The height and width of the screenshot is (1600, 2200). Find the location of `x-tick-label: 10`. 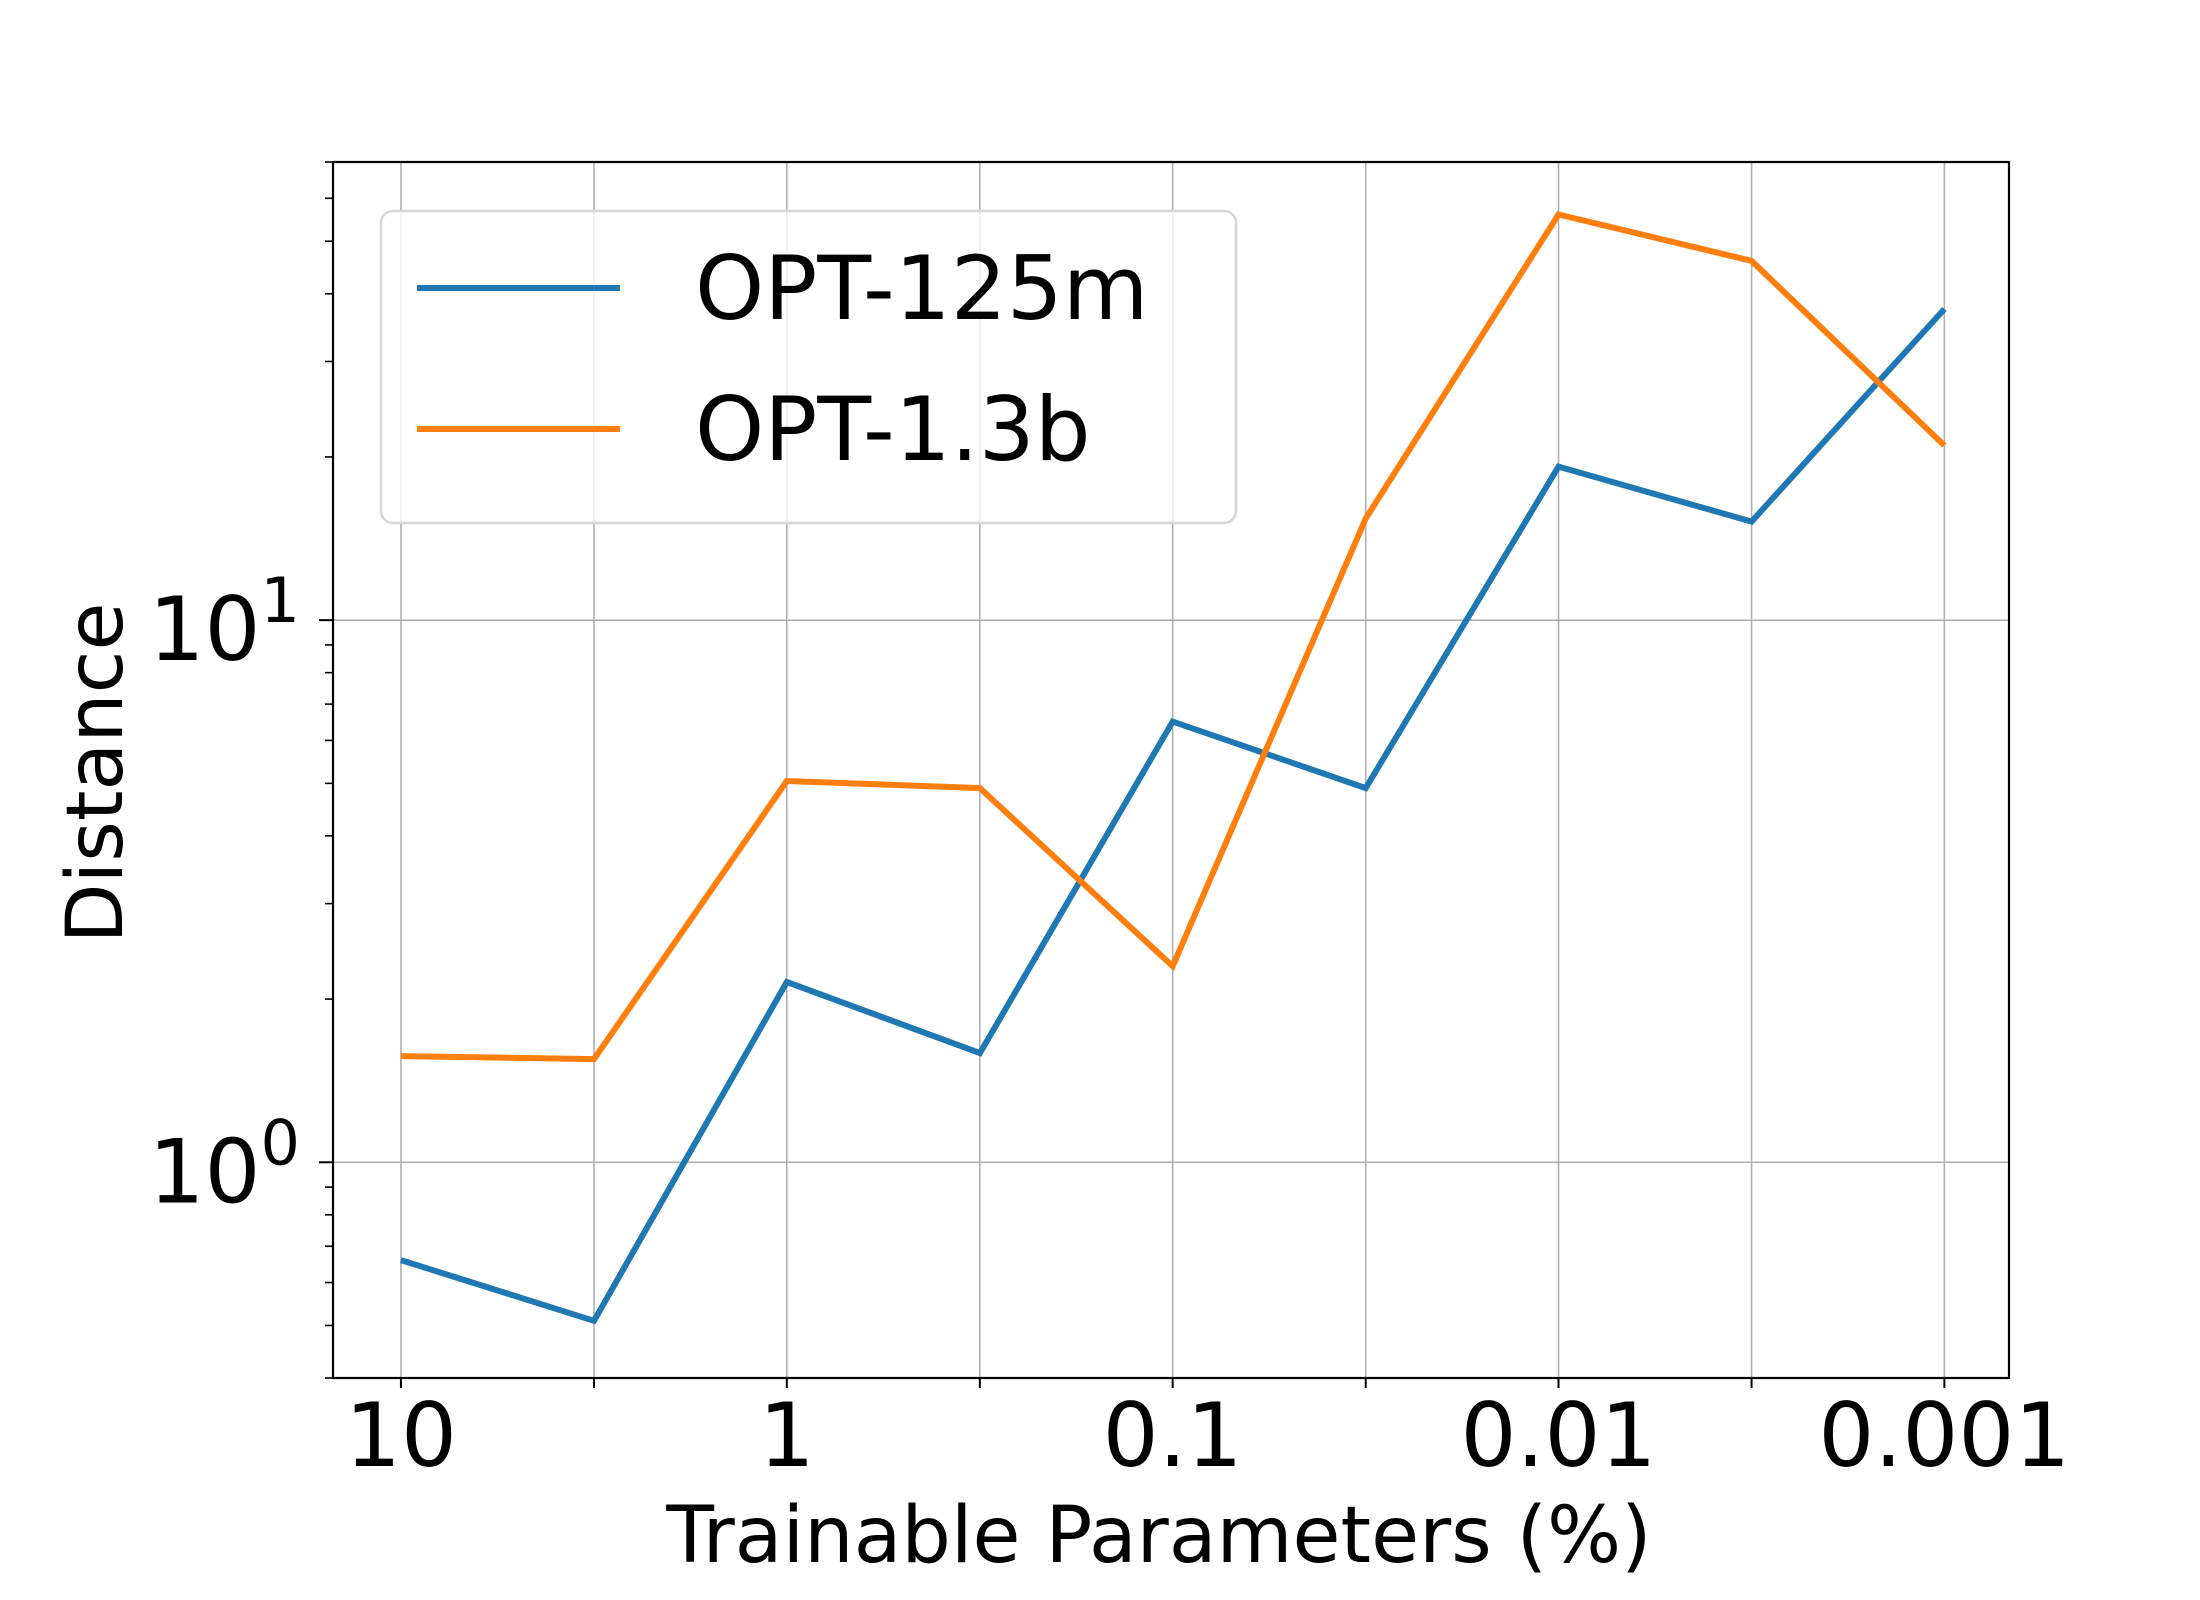

x-tick-label: 10 is located at coordinates (401, 1435).